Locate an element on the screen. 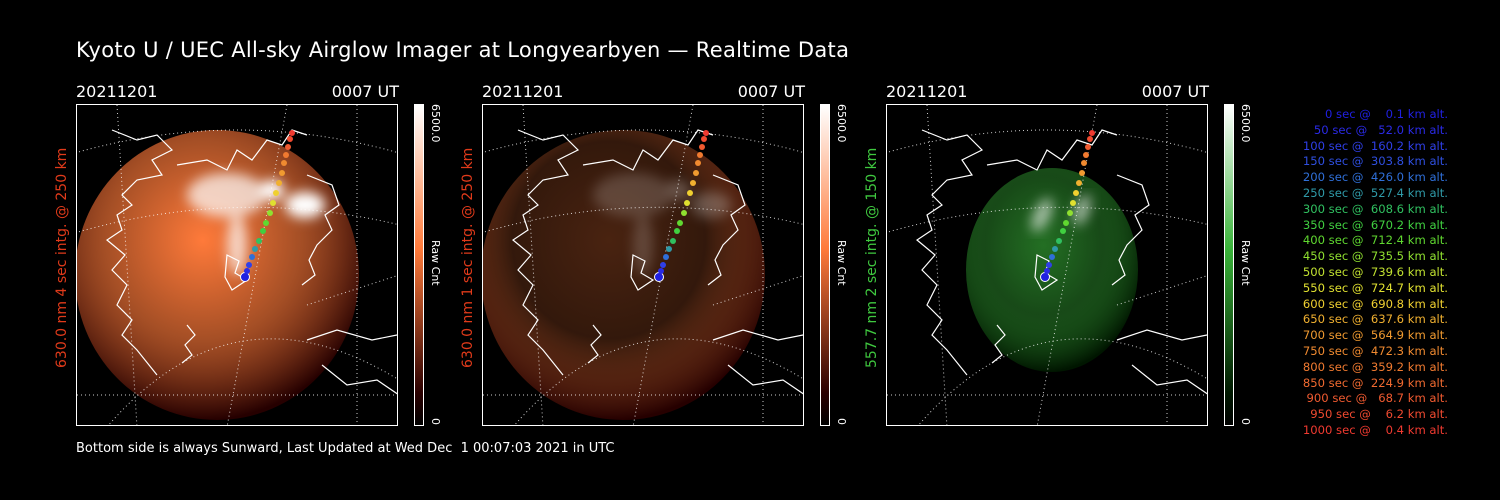 Image resolution: width=1500 pixels, height=500 pixels. legend-entry: 250 sec @ 527.4 km alt. is located at coordinates (1375, 192).